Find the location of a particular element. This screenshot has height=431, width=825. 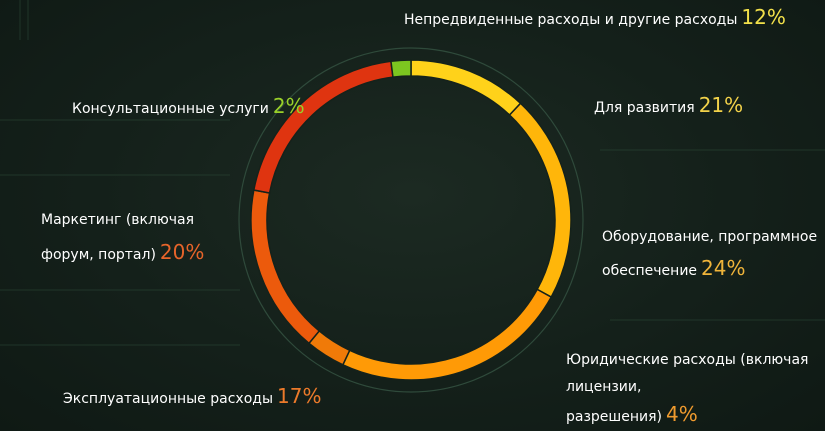

label-legal-pct: 4% is located at coordinates (681, 414).